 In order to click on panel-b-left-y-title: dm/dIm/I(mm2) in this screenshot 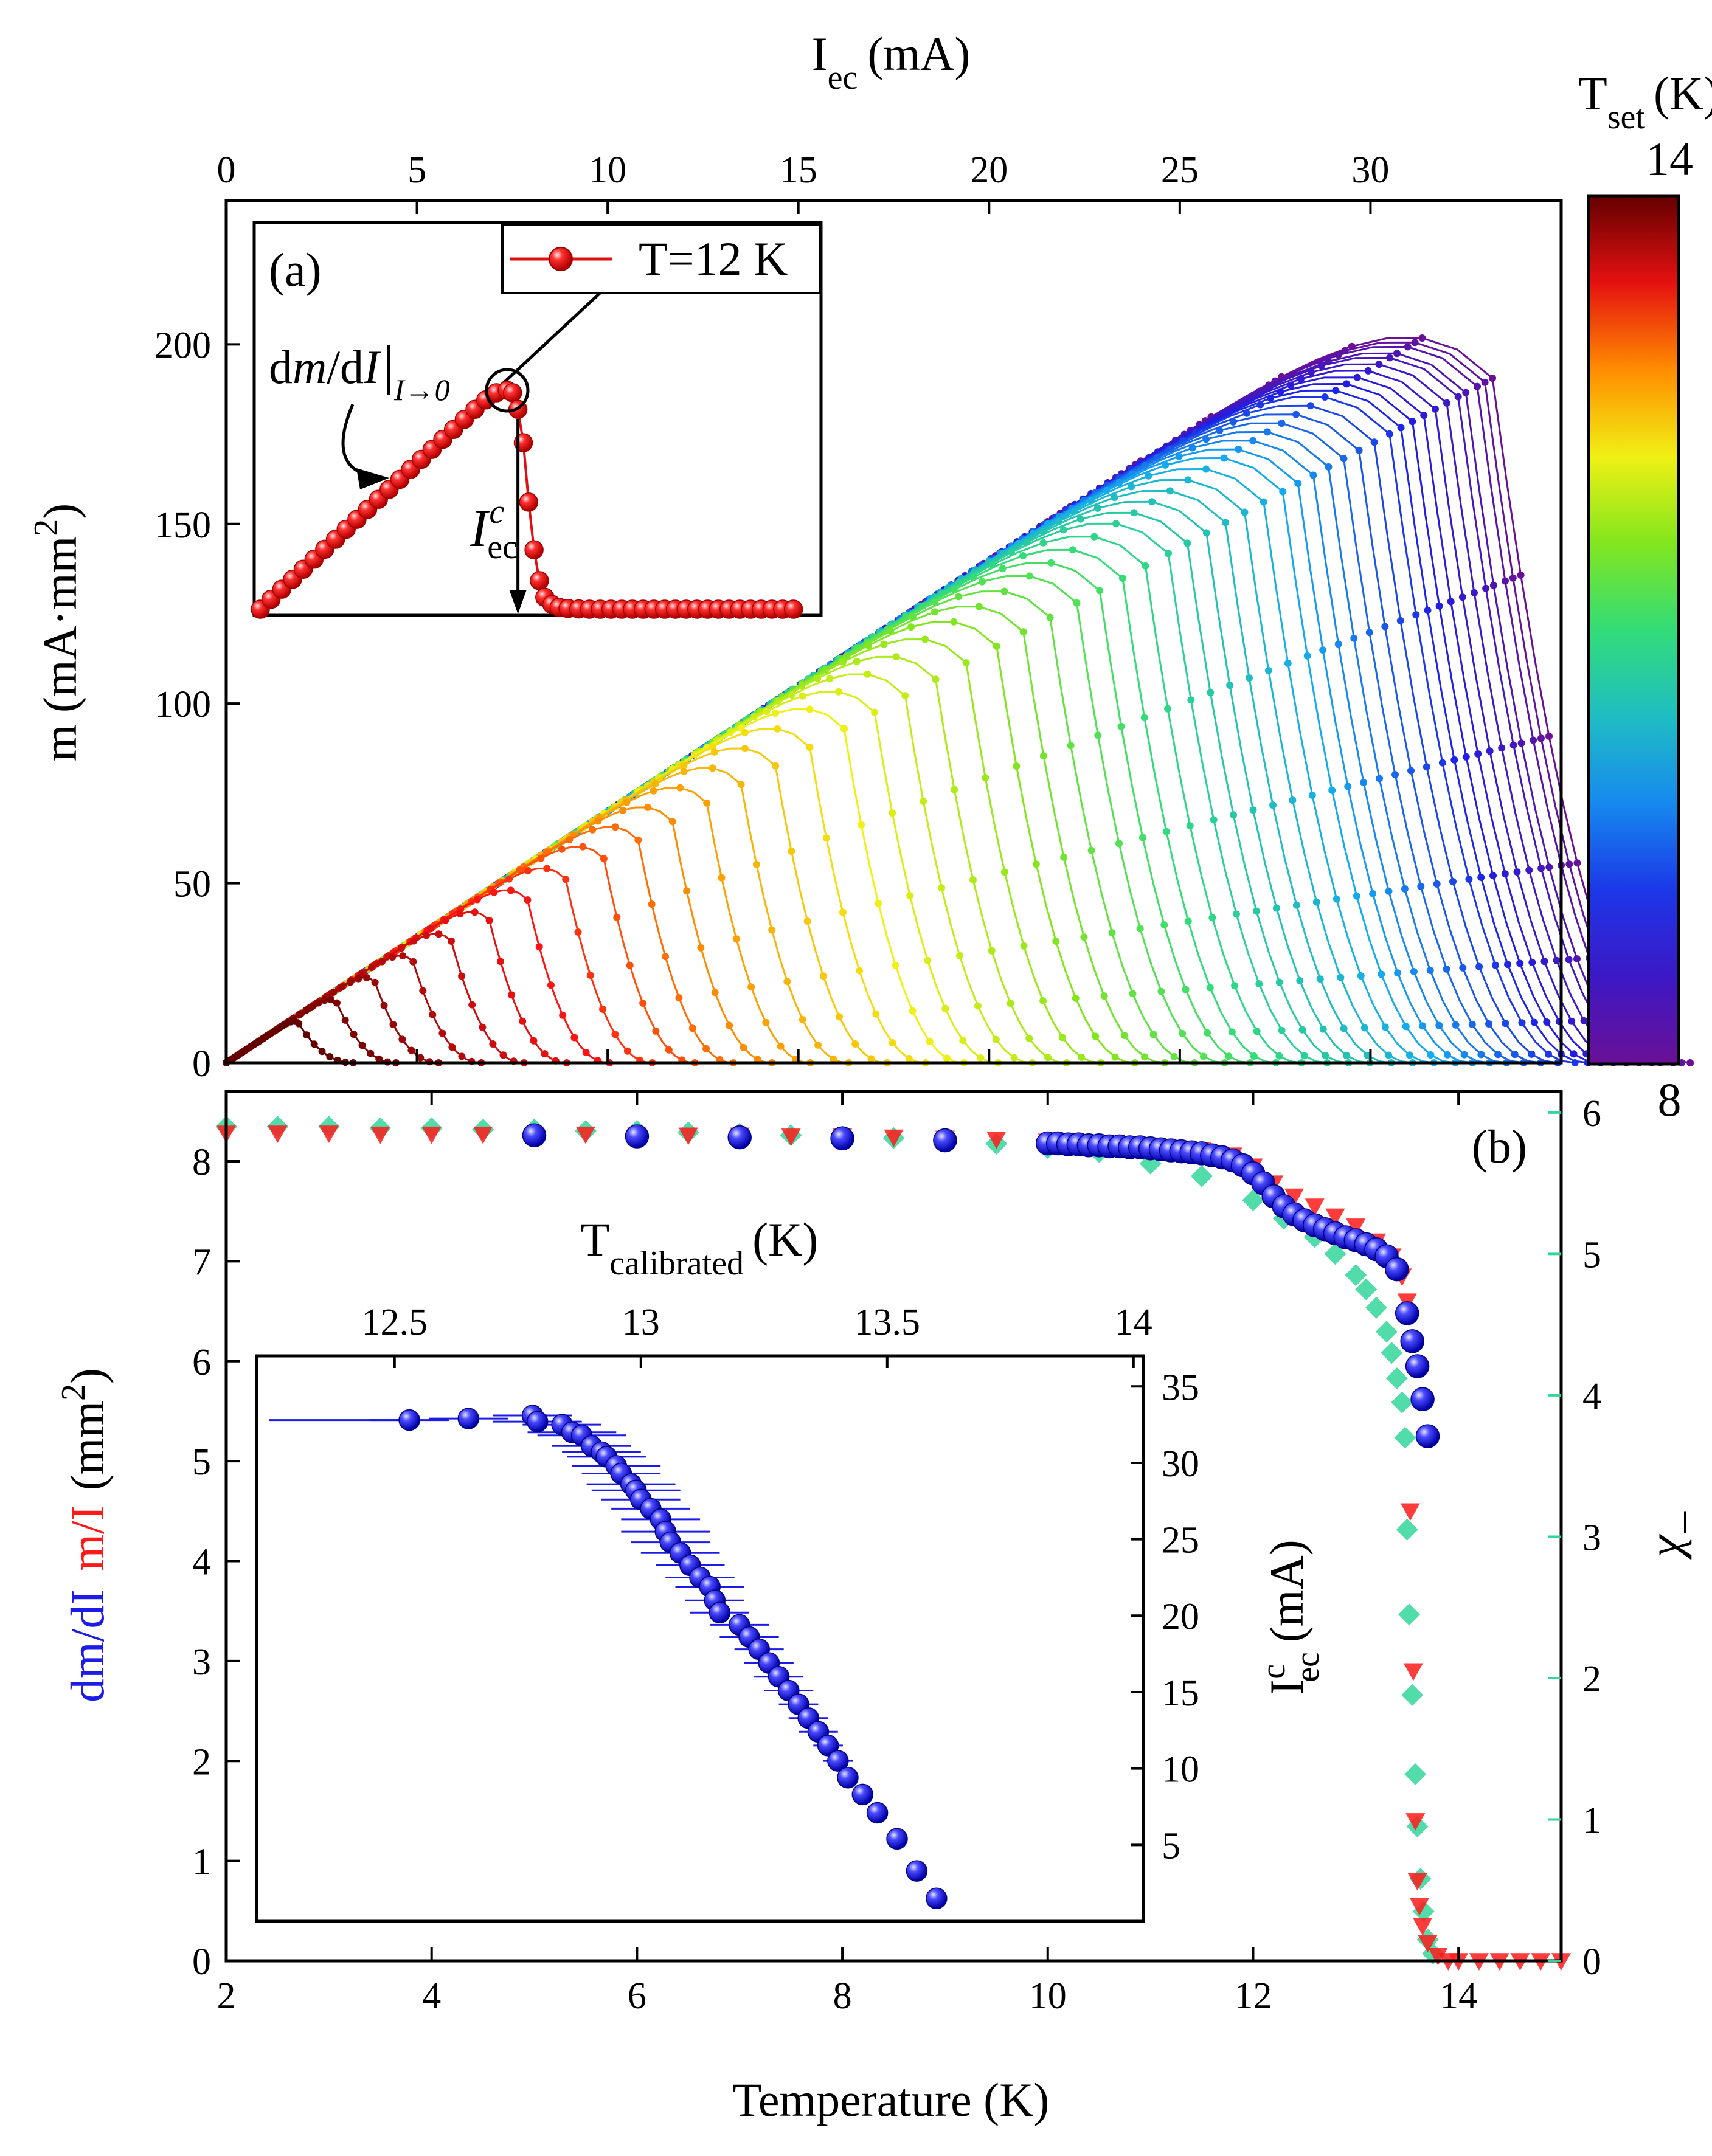, I will do `click(84, 1535)`.